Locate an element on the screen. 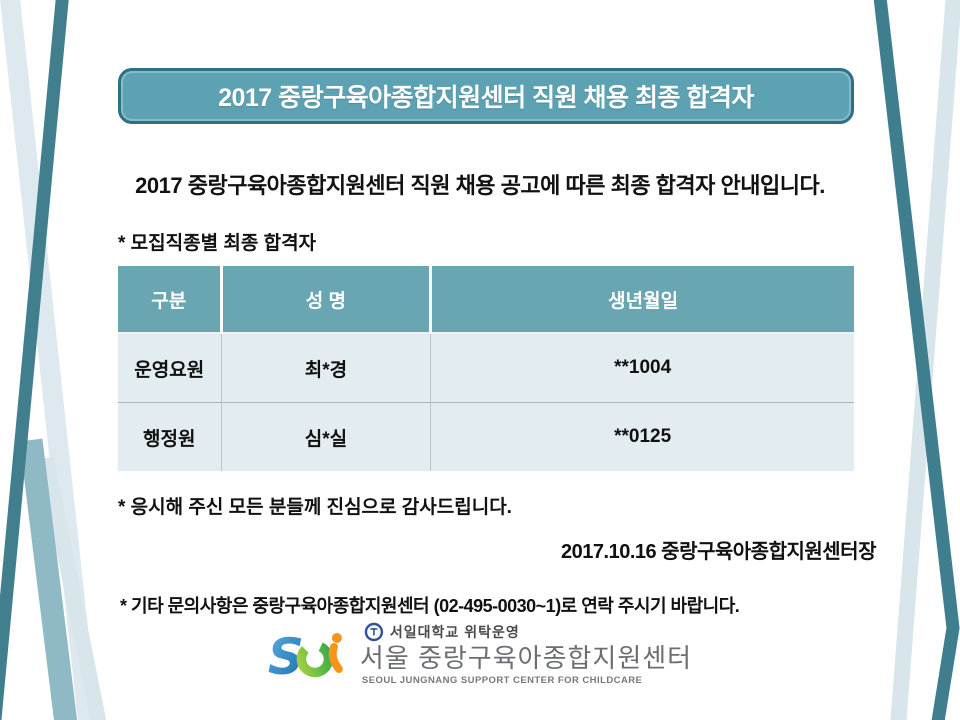 This screenshot has height=720, width=960. column-header-category: 구분 is located at coordinates (170, 300).